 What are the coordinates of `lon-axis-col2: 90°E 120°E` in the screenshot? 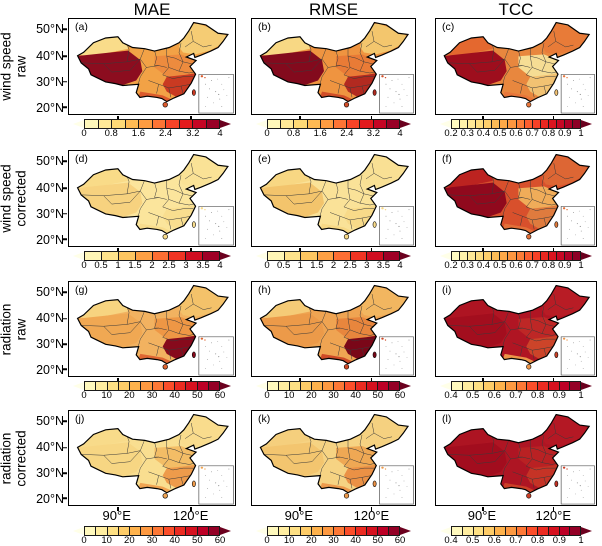 It's located at (337, 515).